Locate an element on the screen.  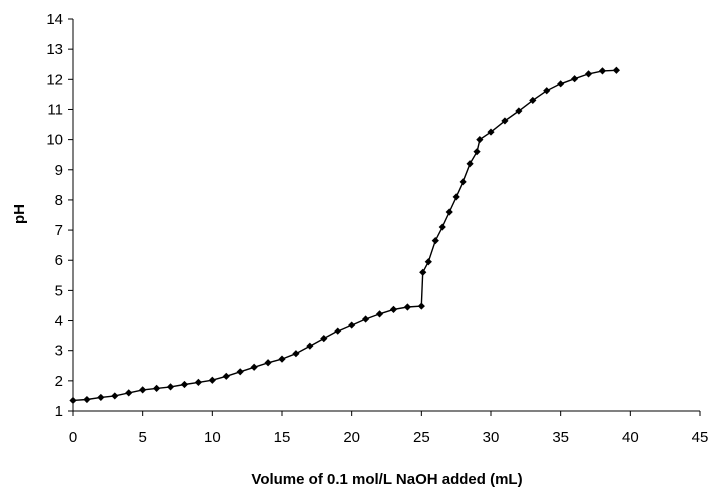
x-tick-label: 10 is located at coordinates (212, 437).